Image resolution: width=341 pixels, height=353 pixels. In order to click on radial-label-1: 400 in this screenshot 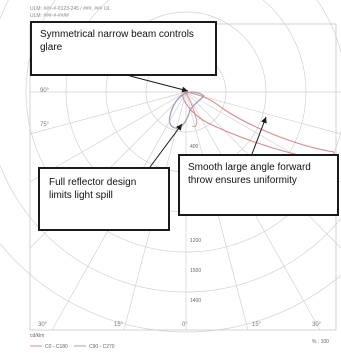, I will do `click(194, 147)`.